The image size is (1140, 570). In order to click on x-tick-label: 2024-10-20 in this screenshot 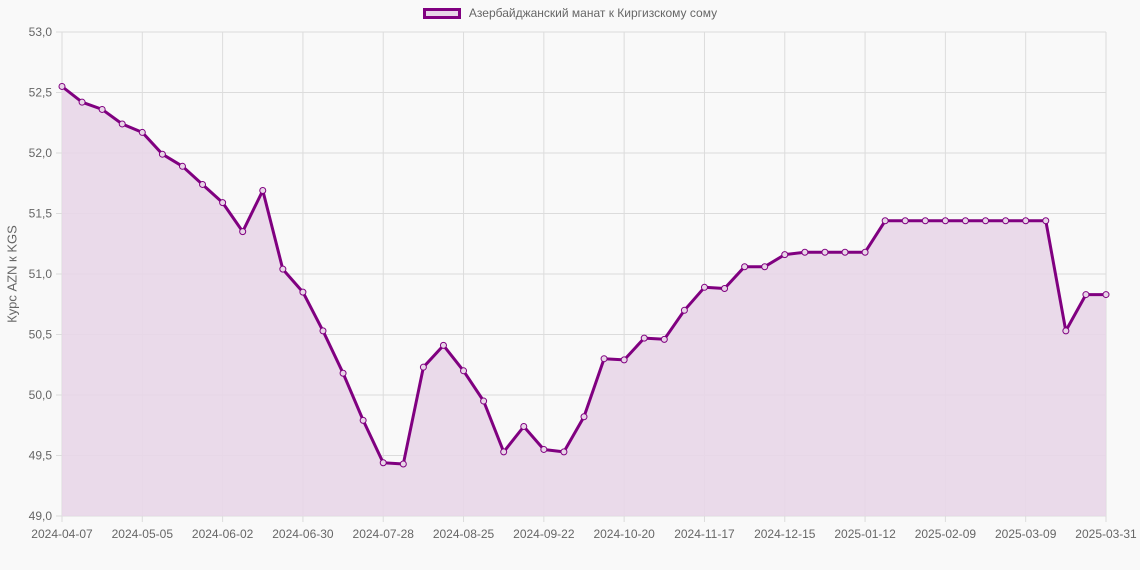, I will do `click(624, 534)`.